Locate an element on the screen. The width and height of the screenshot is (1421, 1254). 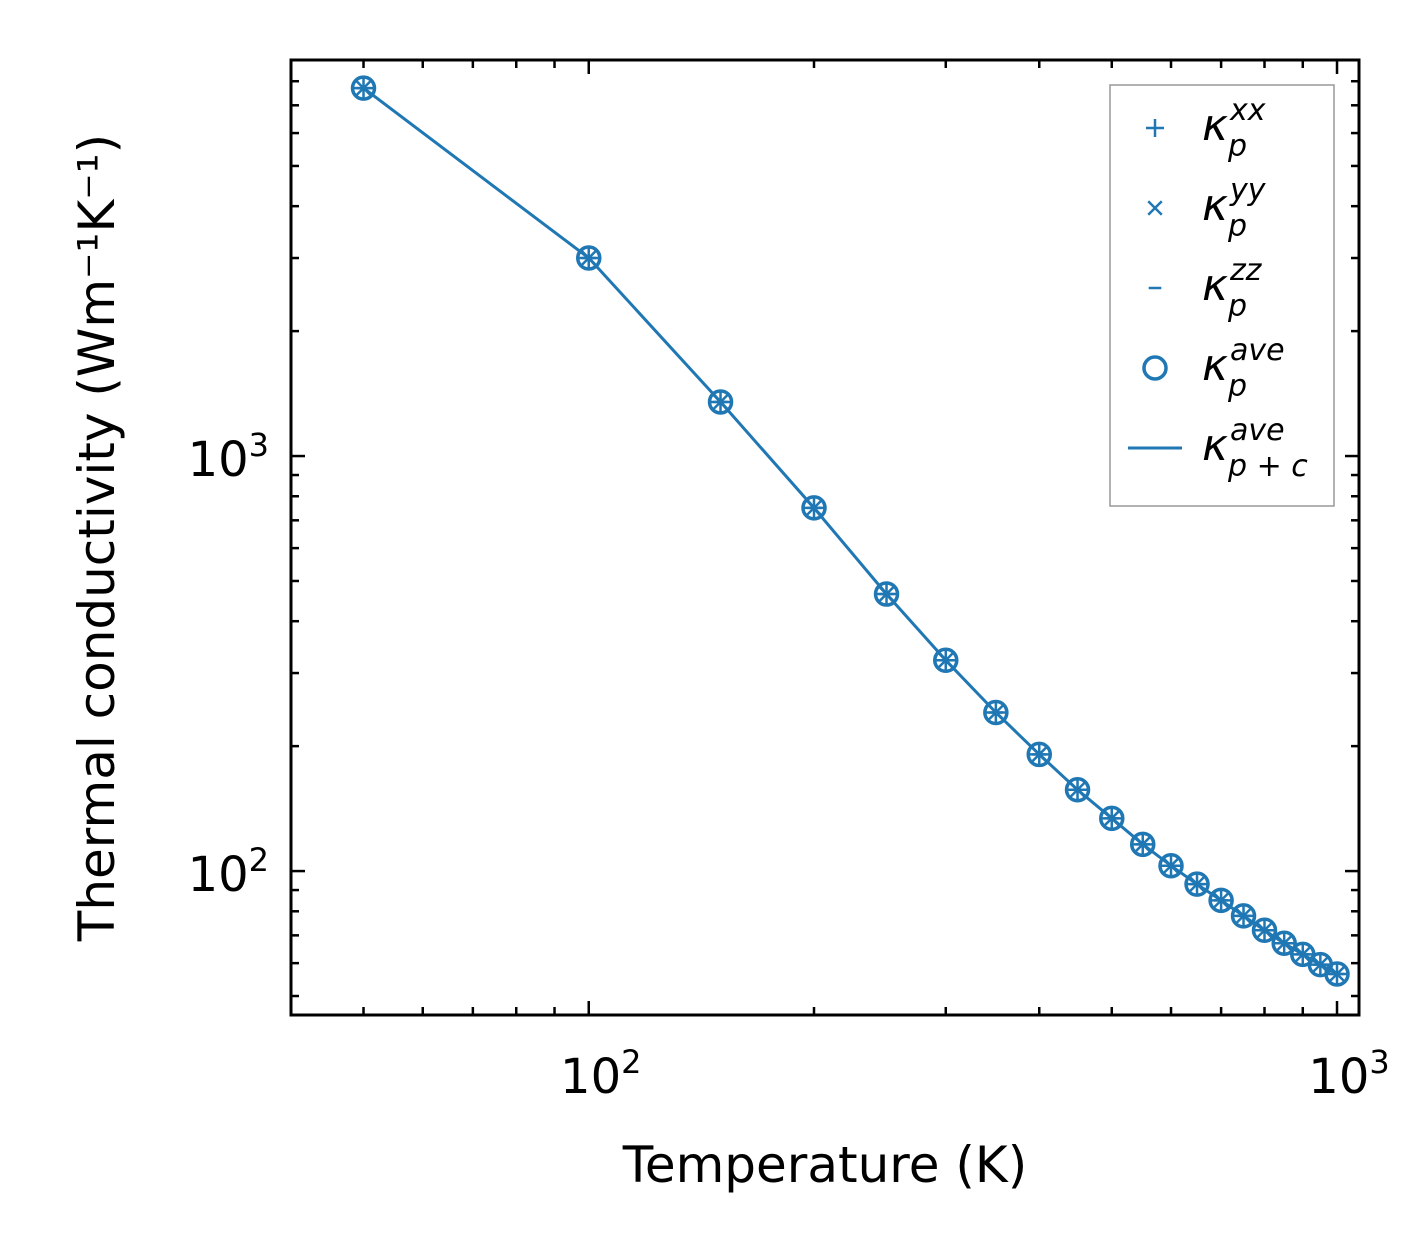
legend-label: κyy is located at coordinates (1234, 202).